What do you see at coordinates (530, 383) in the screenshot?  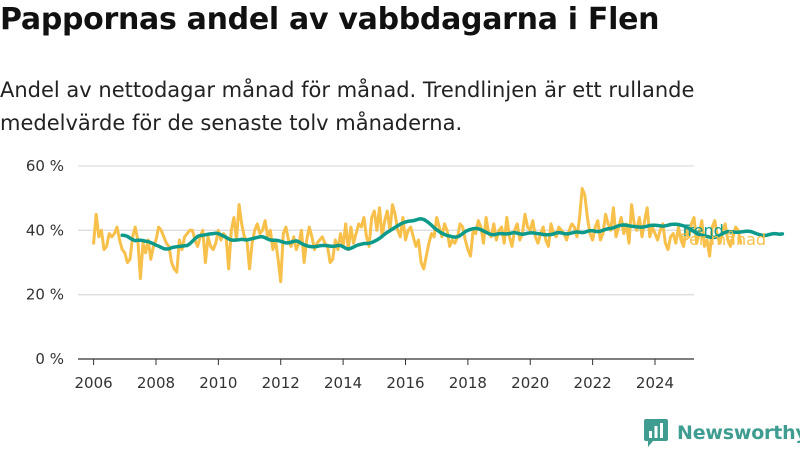 I see `x-tick-label: 2020` at bounding box center [530, 383].